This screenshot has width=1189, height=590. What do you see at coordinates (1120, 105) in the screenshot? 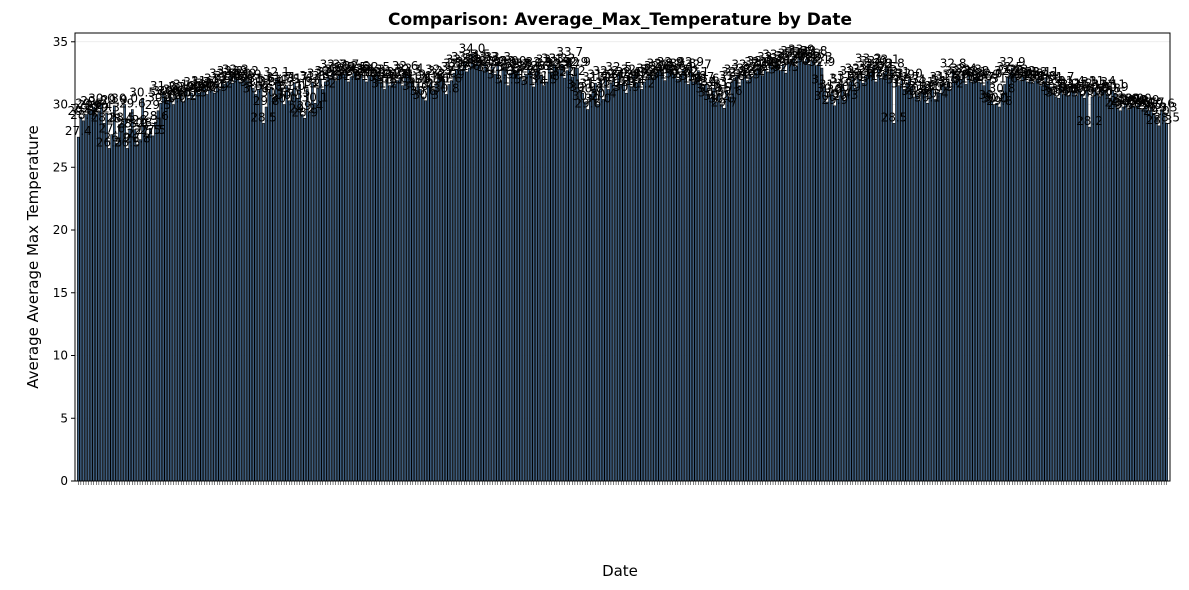
I see `bar-value-label: 29.5` at bounding box center [1120, 105].